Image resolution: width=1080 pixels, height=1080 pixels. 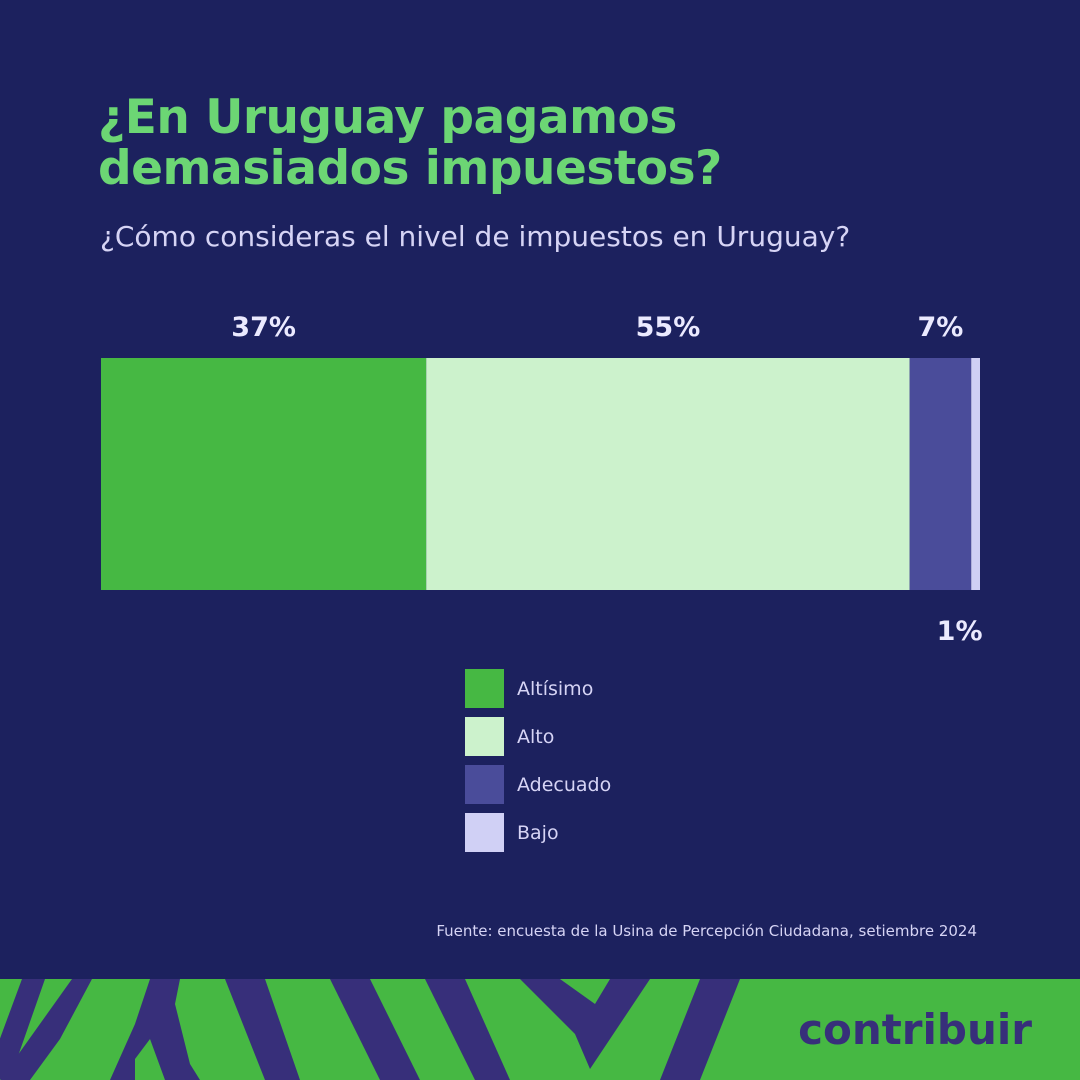 I want to click on data-label: 1%, so click(x=960, y=631).